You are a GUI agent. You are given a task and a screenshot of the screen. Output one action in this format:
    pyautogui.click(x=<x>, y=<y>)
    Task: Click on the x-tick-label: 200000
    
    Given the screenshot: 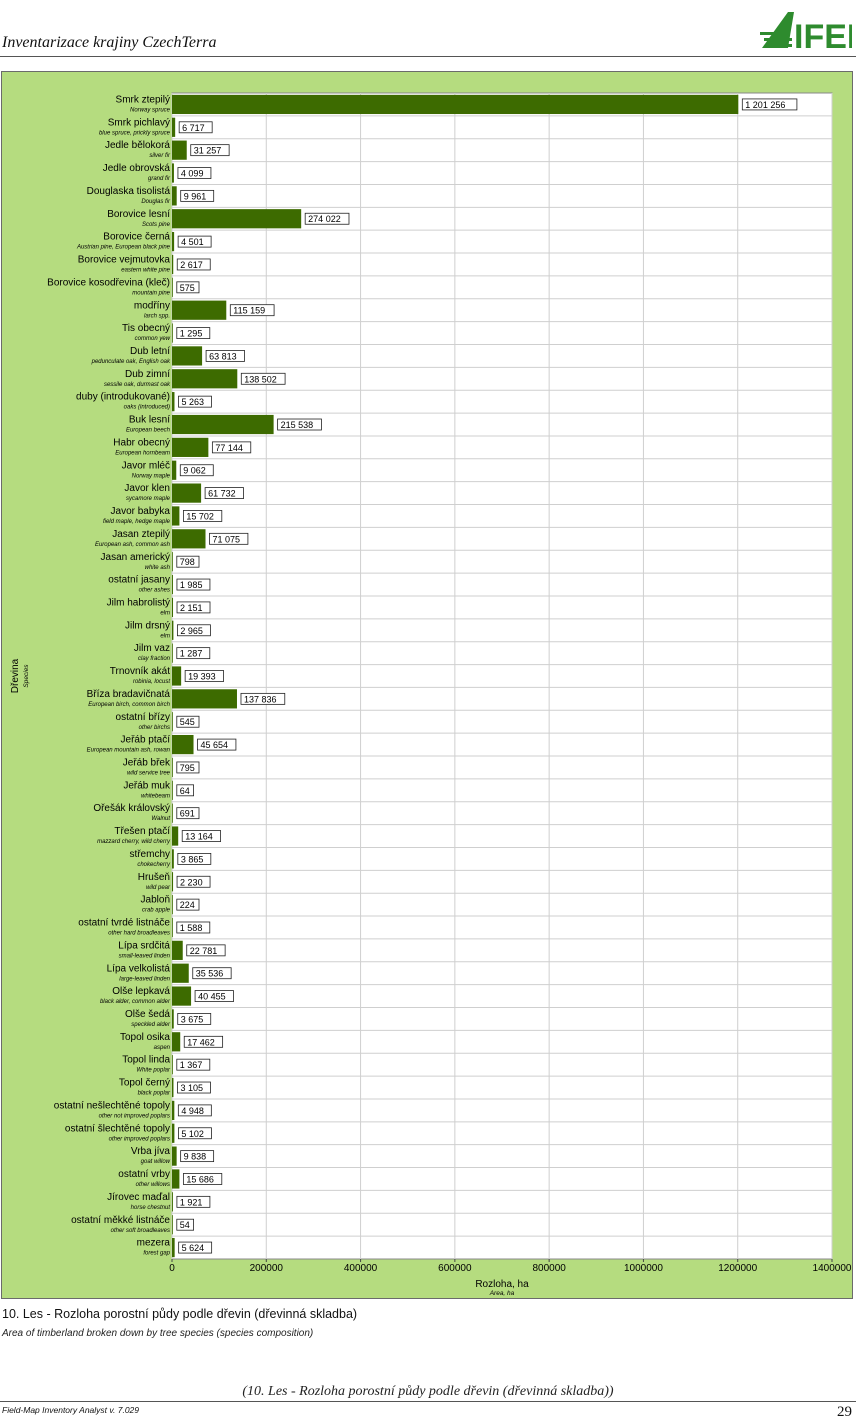 What is the action you would take?
    pyautogui.click(x=267, y=1268)
    